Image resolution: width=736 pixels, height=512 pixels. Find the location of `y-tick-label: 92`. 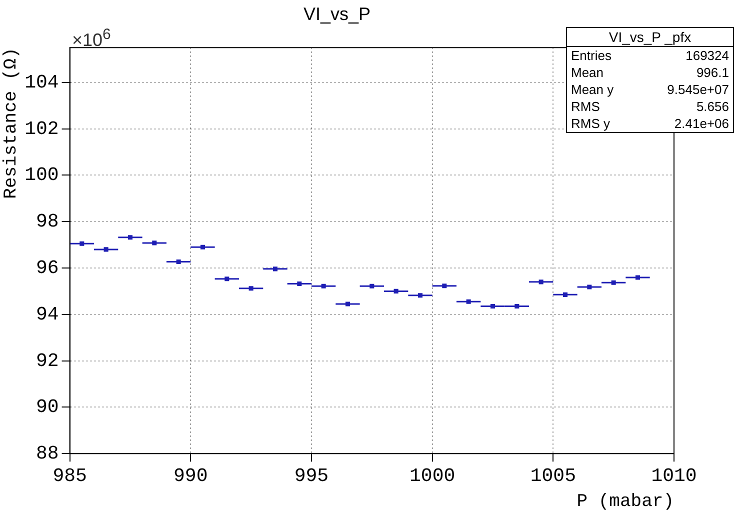

y-tick-label: 92 is located at coordinates (47, 361).